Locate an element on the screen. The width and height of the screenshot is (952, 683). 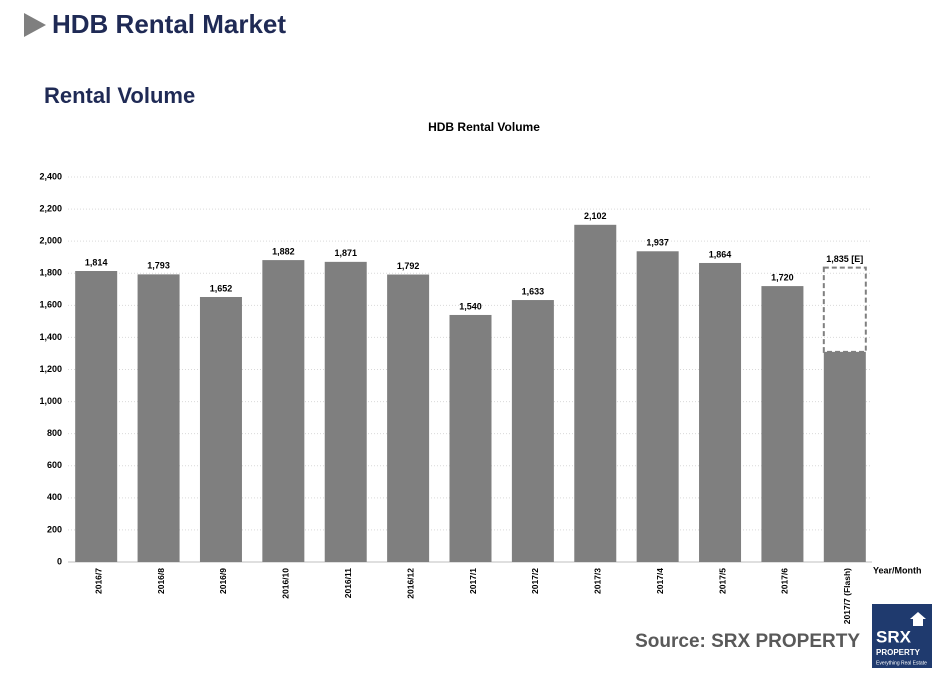
x-tick-label: 2017/1 is located at coordinates (473, 581).